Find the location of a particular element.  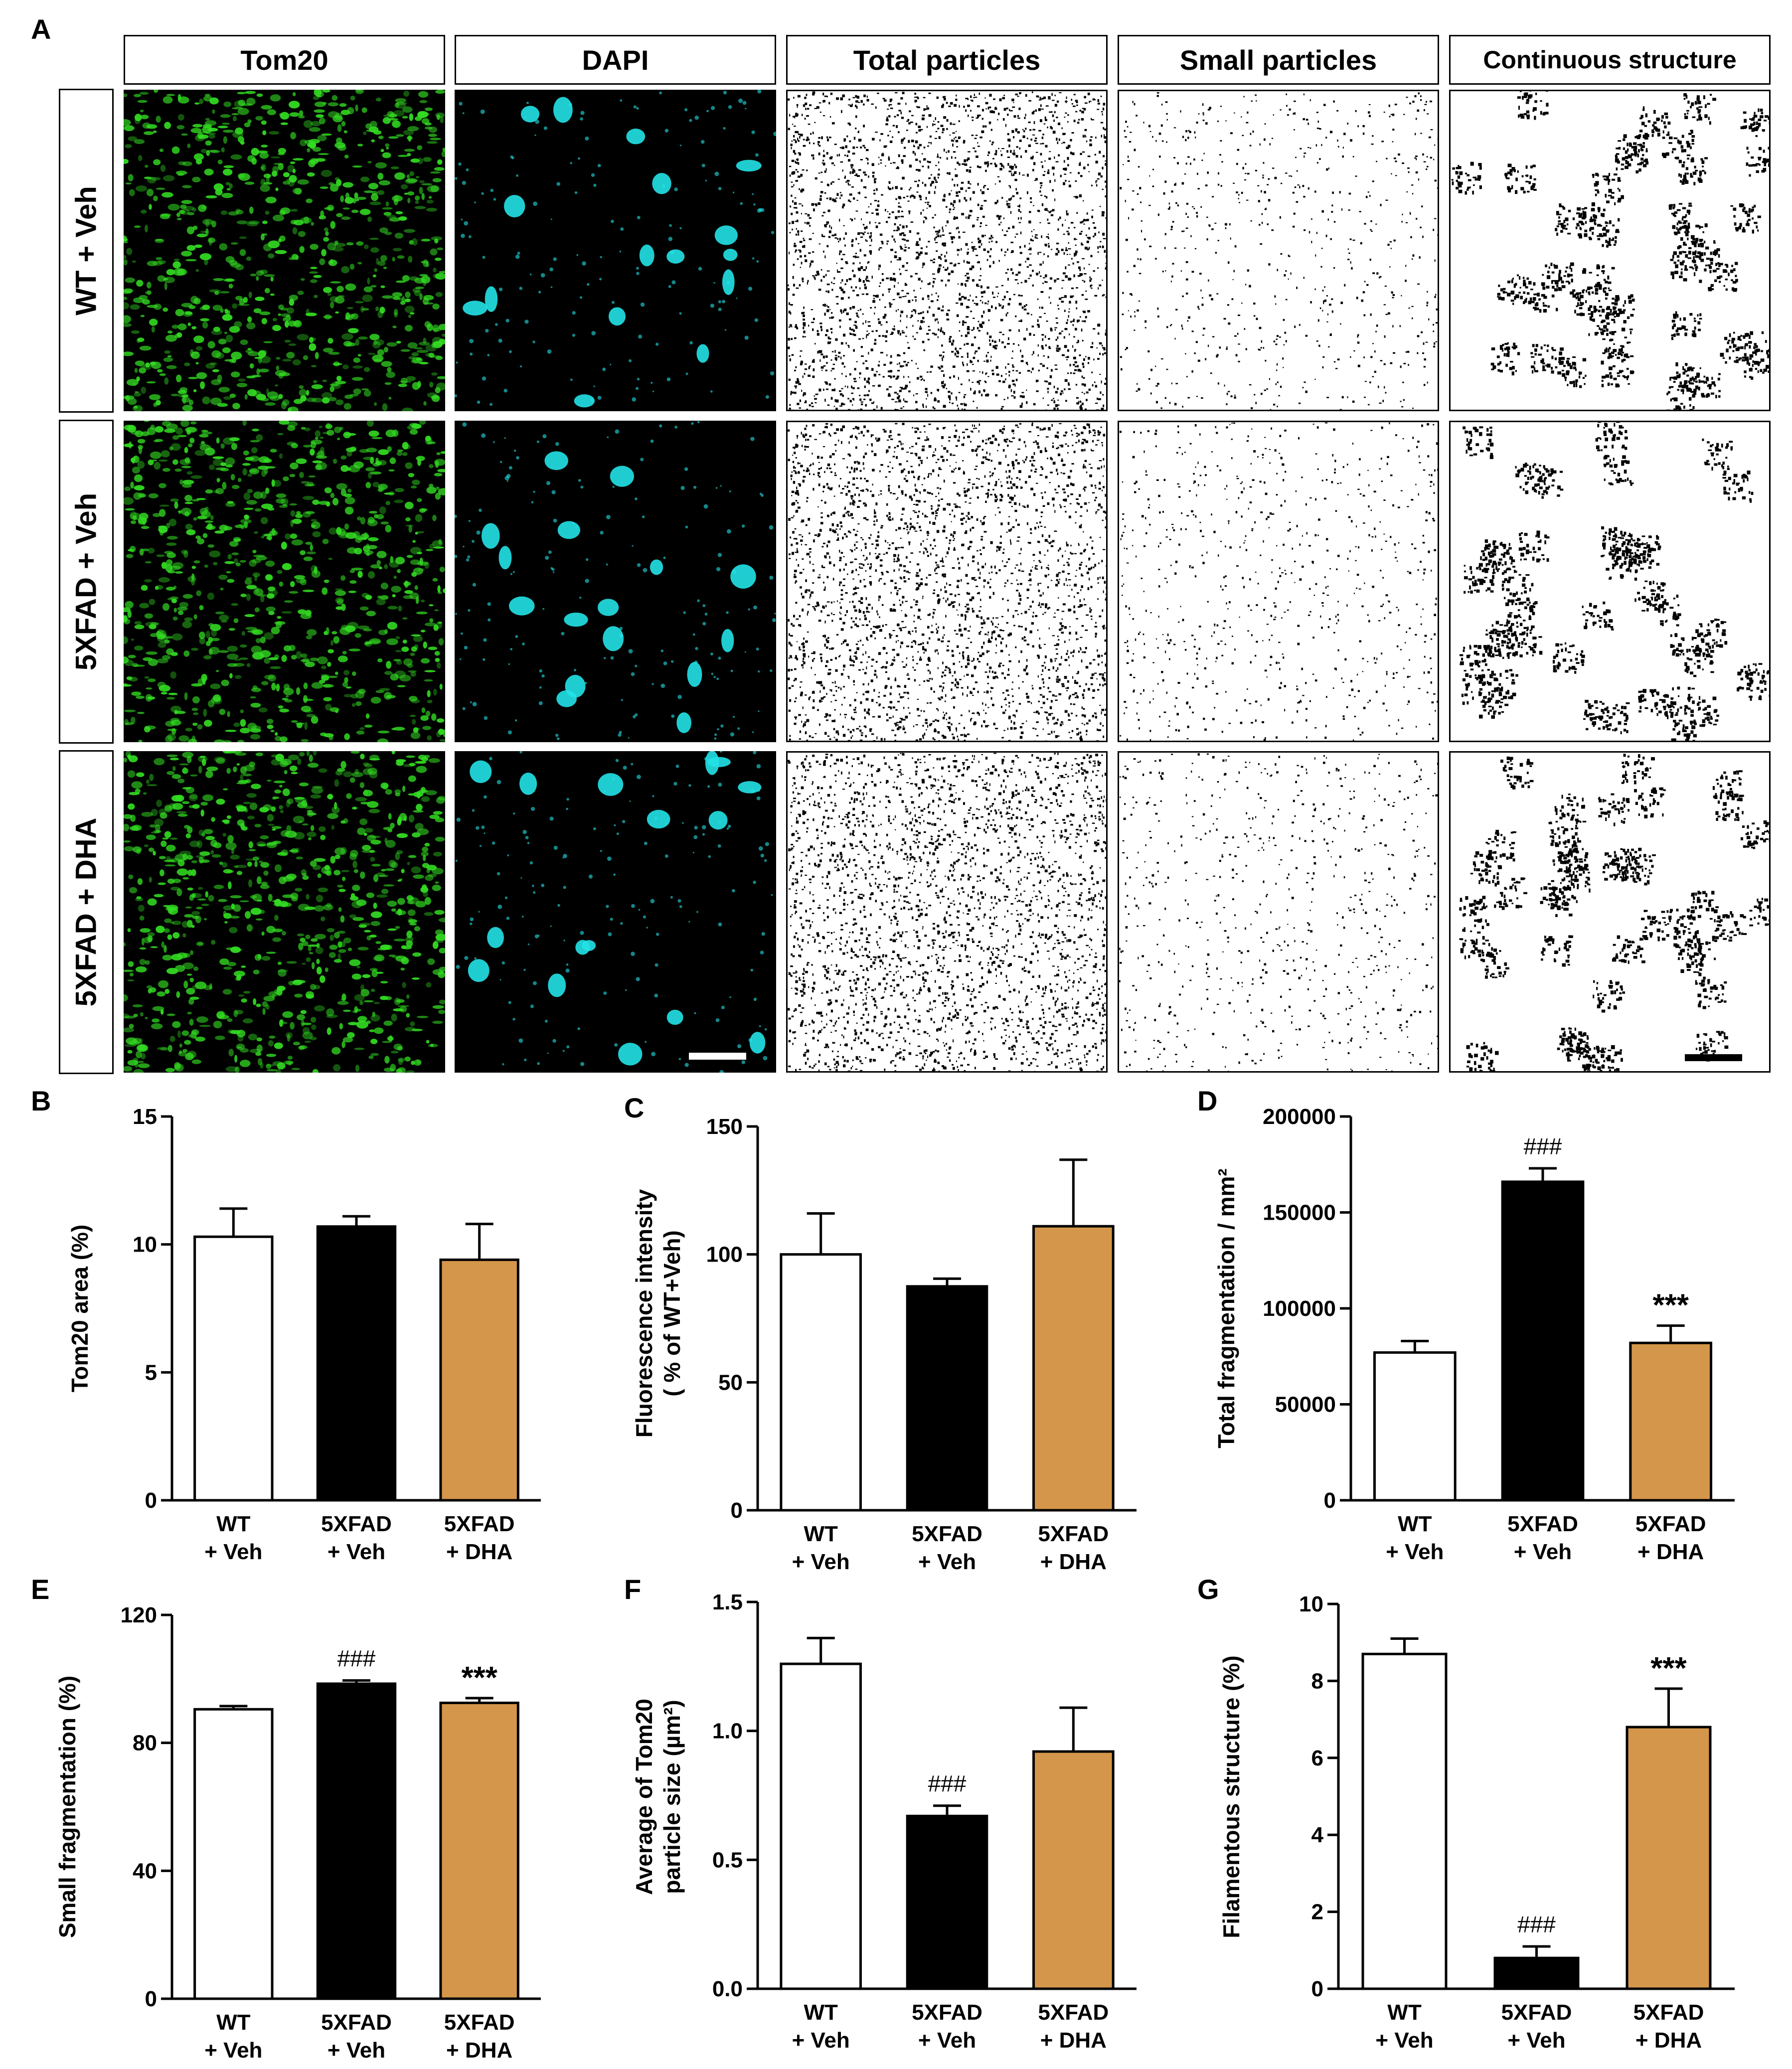

panel-label-f: F is located at coordinates (632, 1590).